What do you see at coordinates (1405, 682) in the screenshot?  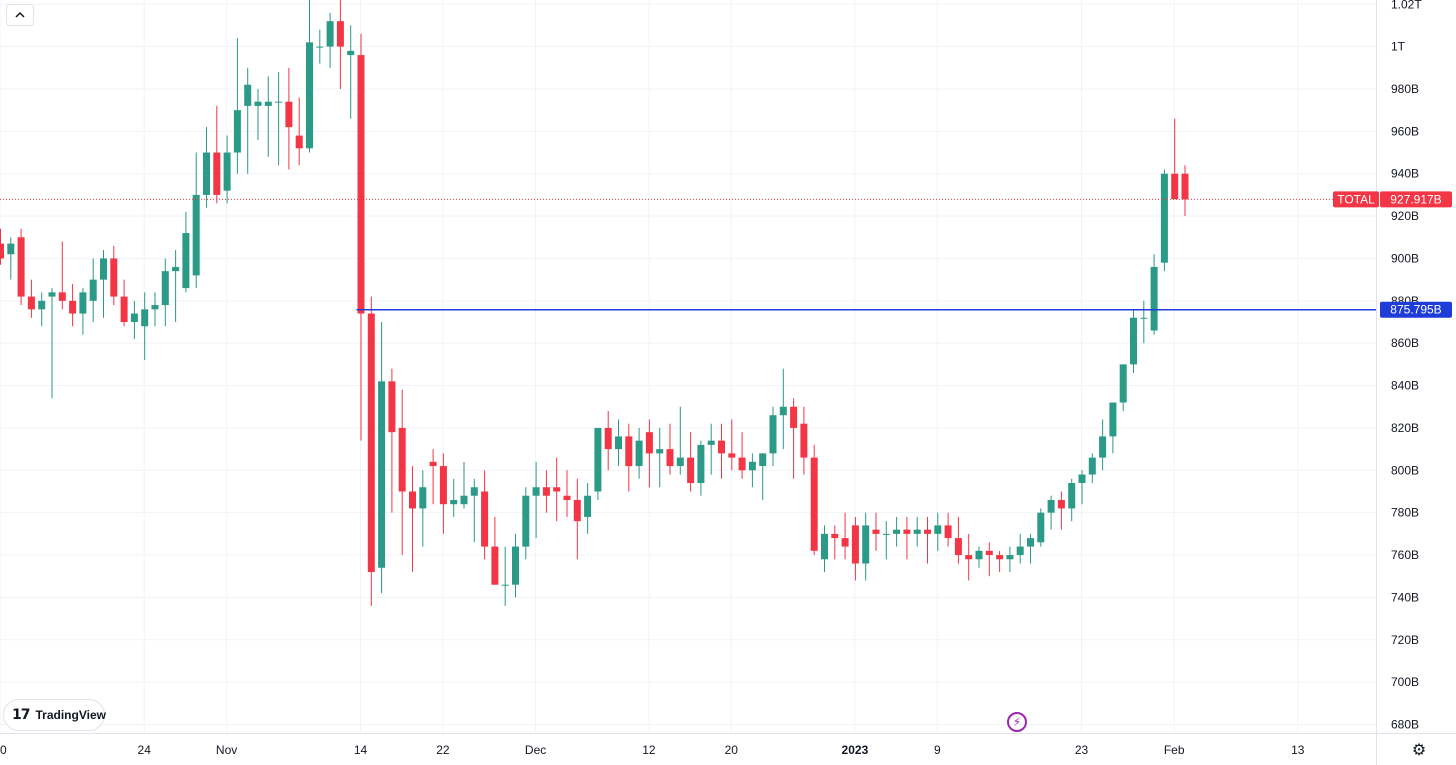 I see `price-tick-label: 700B` at bounding box center [1405, 682].